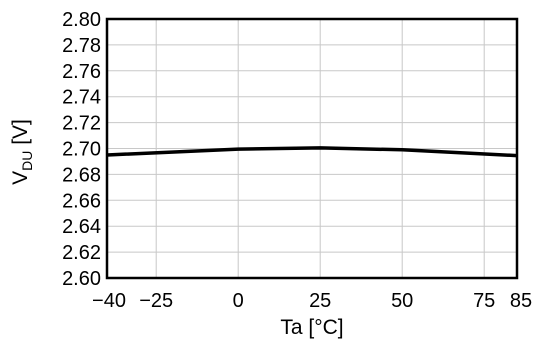 The image size is (537, 343). Describe the element at coordinates (81, 46) in the screenshot. I see `y-tick-label: 2.78` at that location.